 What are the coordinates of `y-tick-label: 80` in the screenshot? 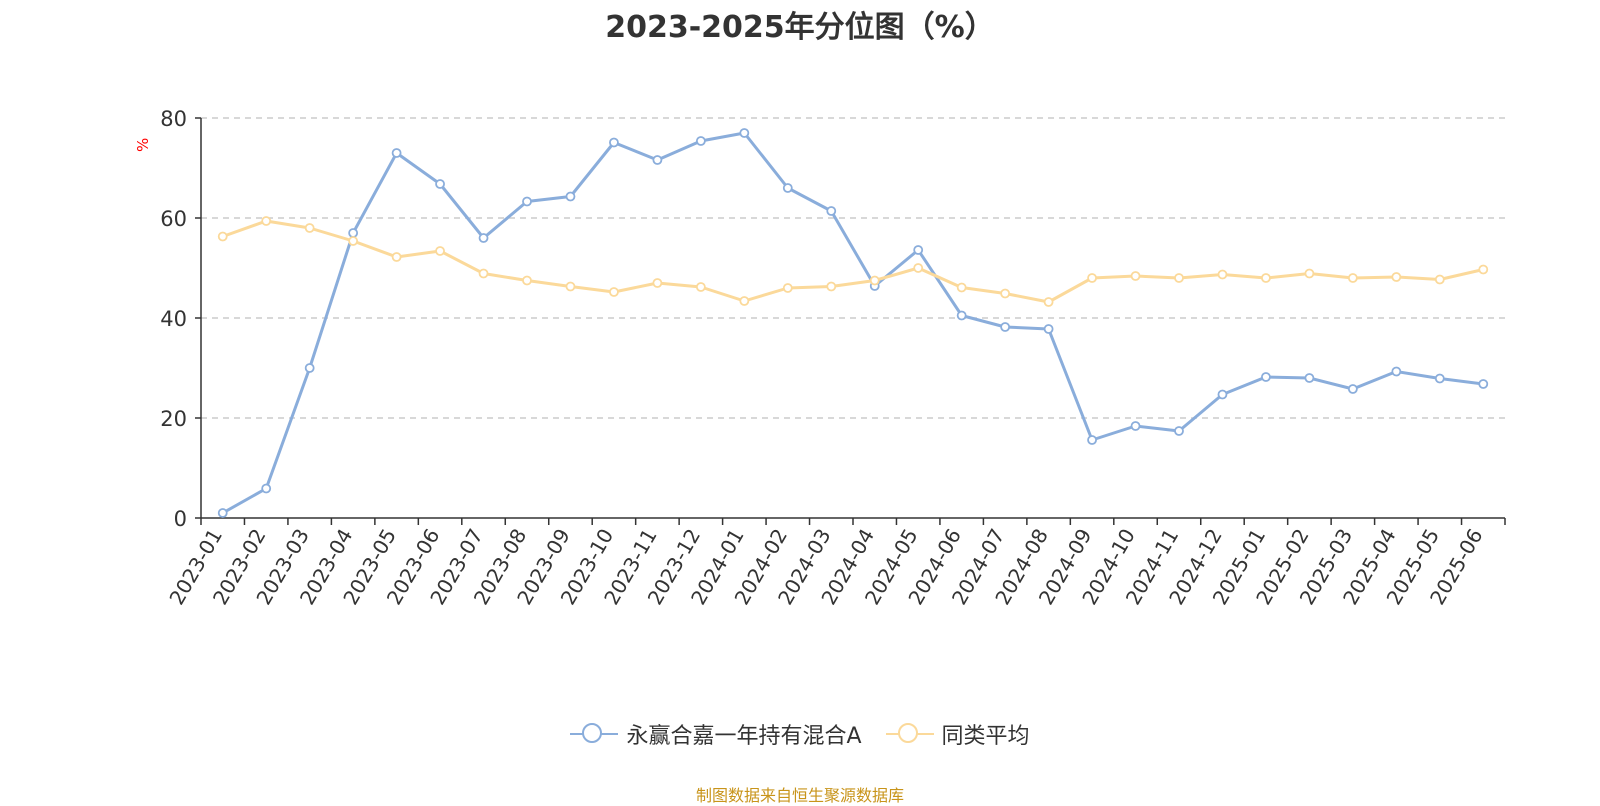 It's located at (173, 119).